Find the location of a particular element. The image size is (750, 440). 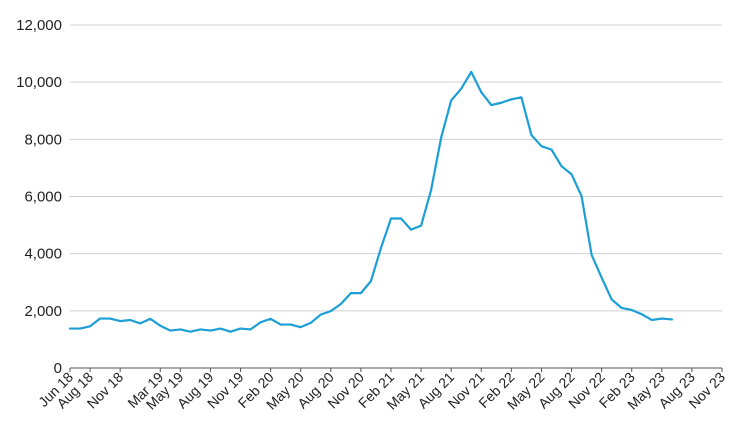

y-axis-ticks: 0 2,000 4,000 6,000 8,000 10,000 12,000 is located at coordinates (39, 197).